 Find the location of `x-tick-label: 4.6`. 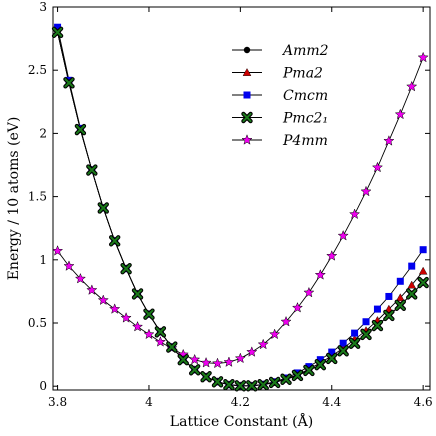

x-tick-label: 4.6 is located at coordinates (423, 402).